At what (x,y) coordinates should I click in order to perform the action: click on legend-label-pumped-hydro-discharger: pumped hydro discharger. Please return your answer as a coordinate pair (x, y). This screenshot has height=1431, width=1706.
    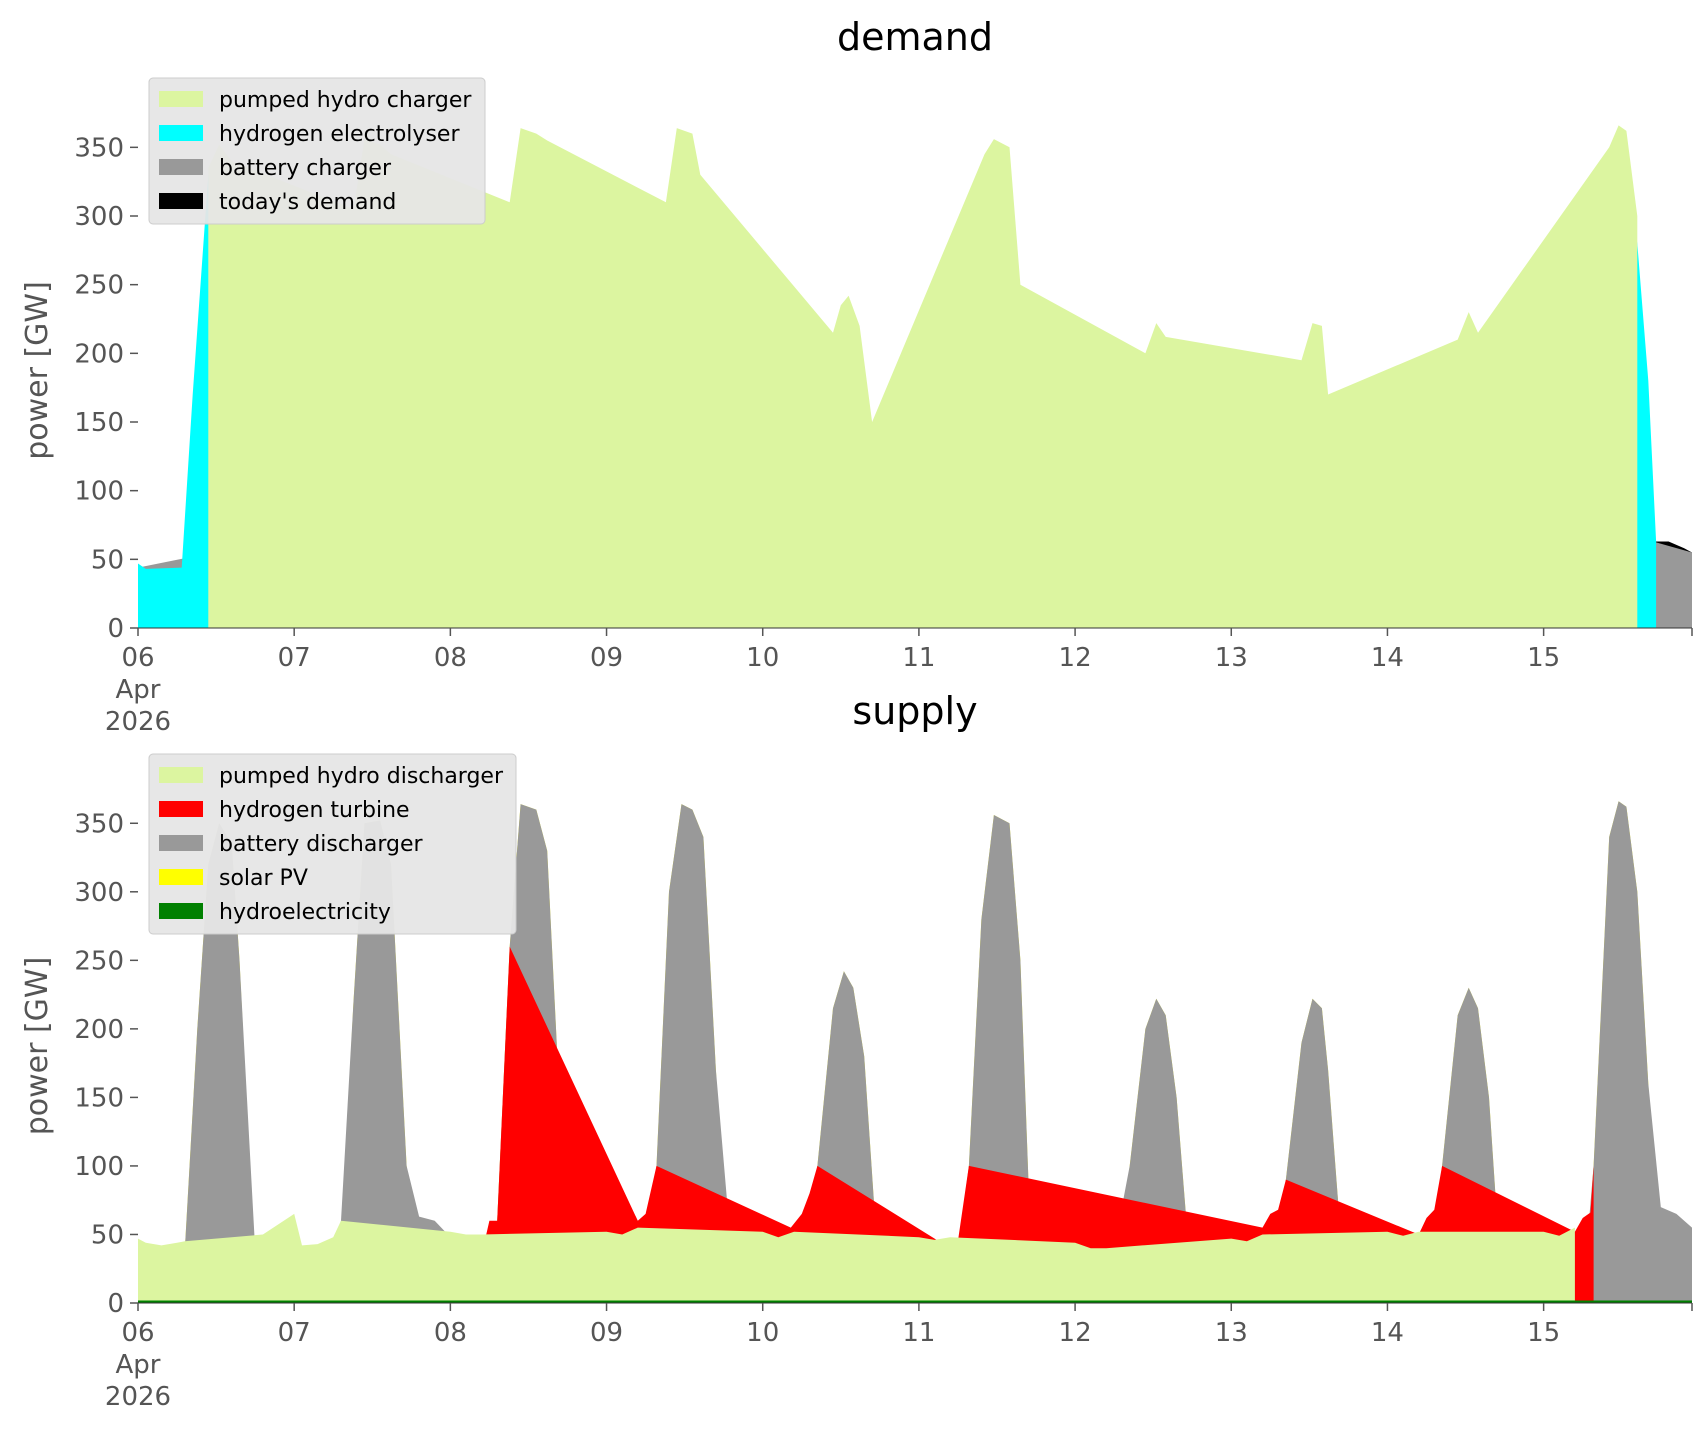
    Looking at the image, I should click on (361, 776).